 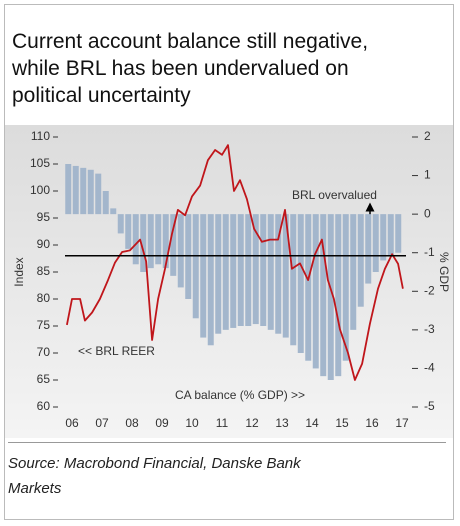 What do you see at coordinates (162, 423) in the screenshot?
I see `x-tick-label: 09` at bounding box center [162, 423].